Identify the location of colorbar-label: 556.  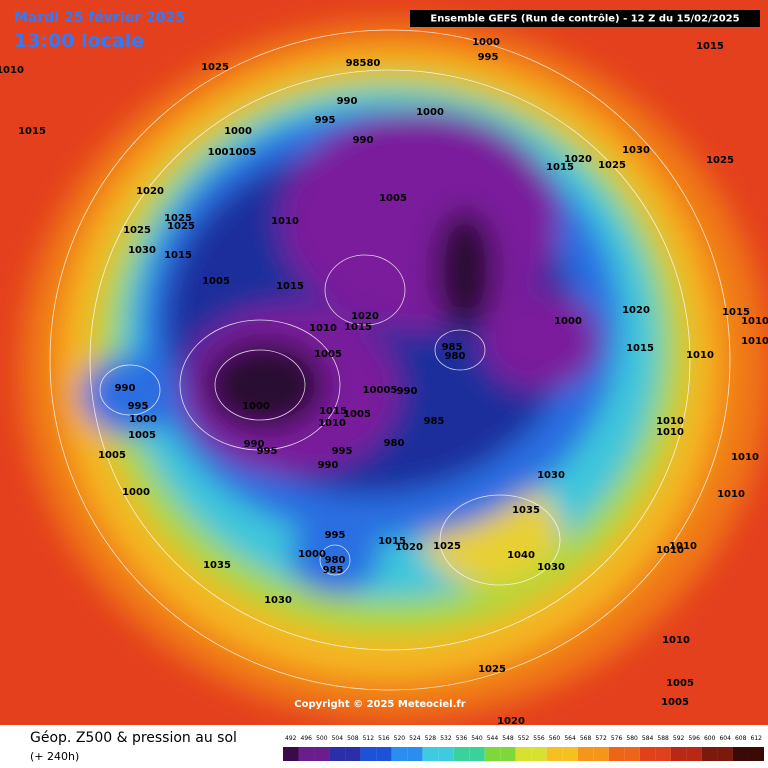
(539, 738).